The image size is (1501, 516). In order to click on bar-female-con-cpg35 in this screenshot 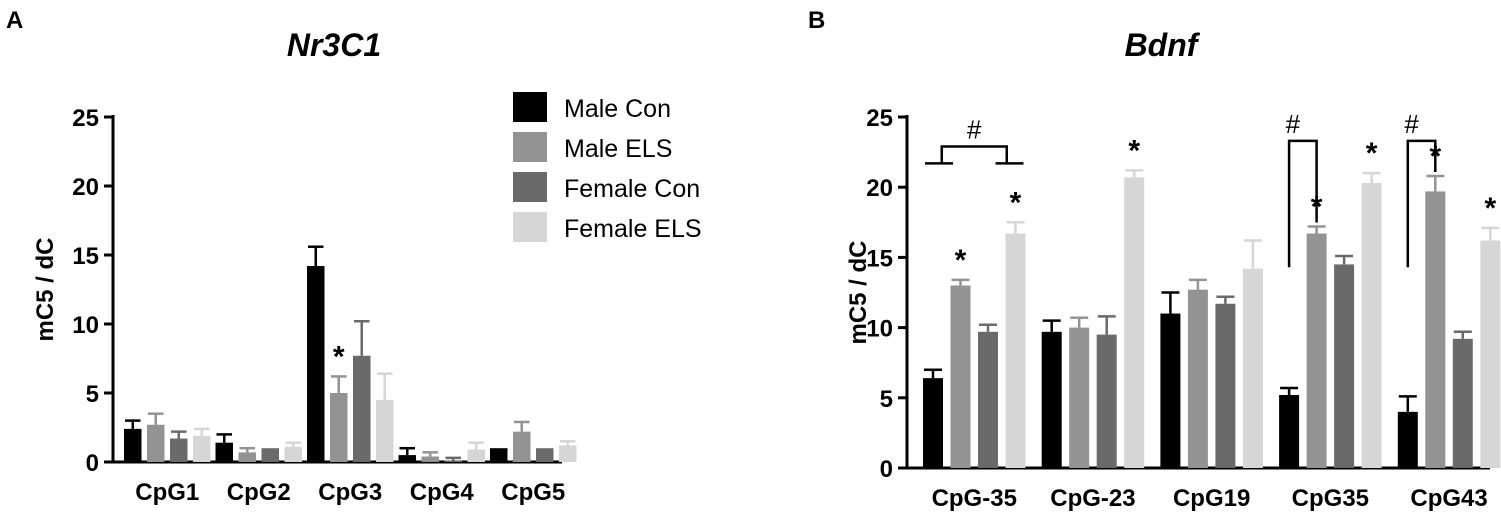, I will do `click(1344, 366)`.